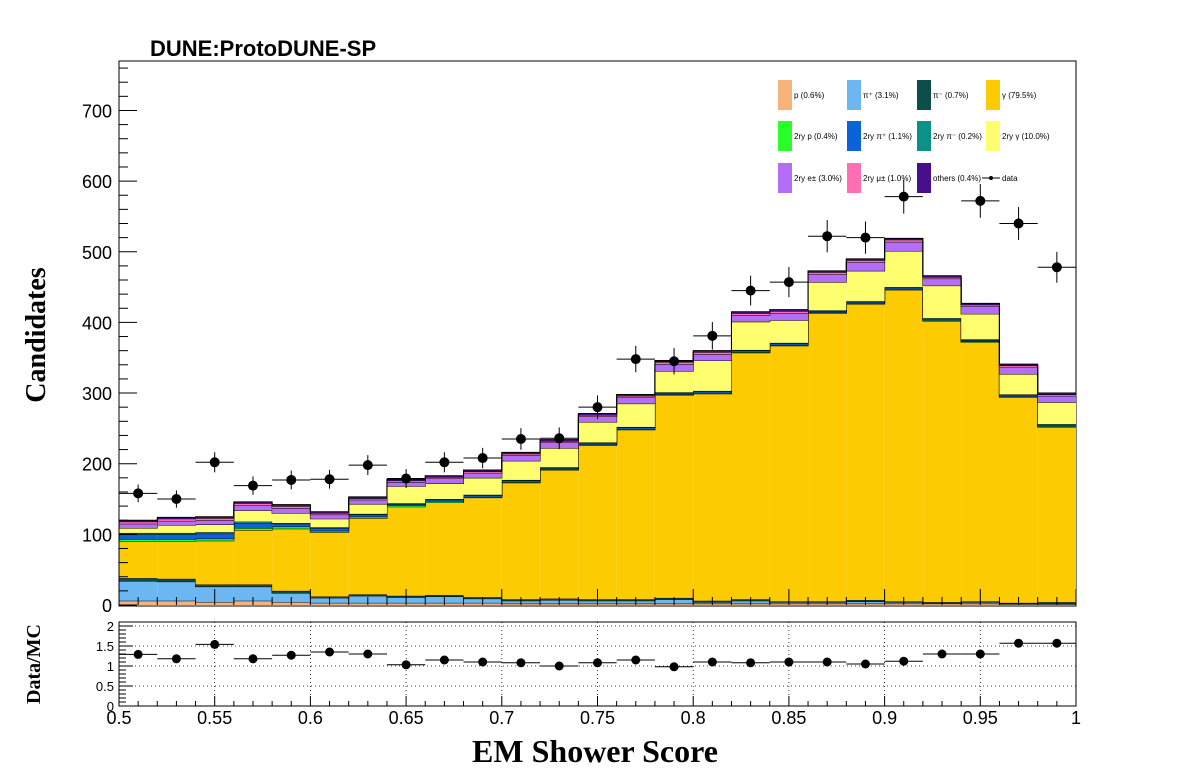 The height and width of the screenshot is (772, 1196). I want to click on x-tick-label: 1, so click(1076, 718).